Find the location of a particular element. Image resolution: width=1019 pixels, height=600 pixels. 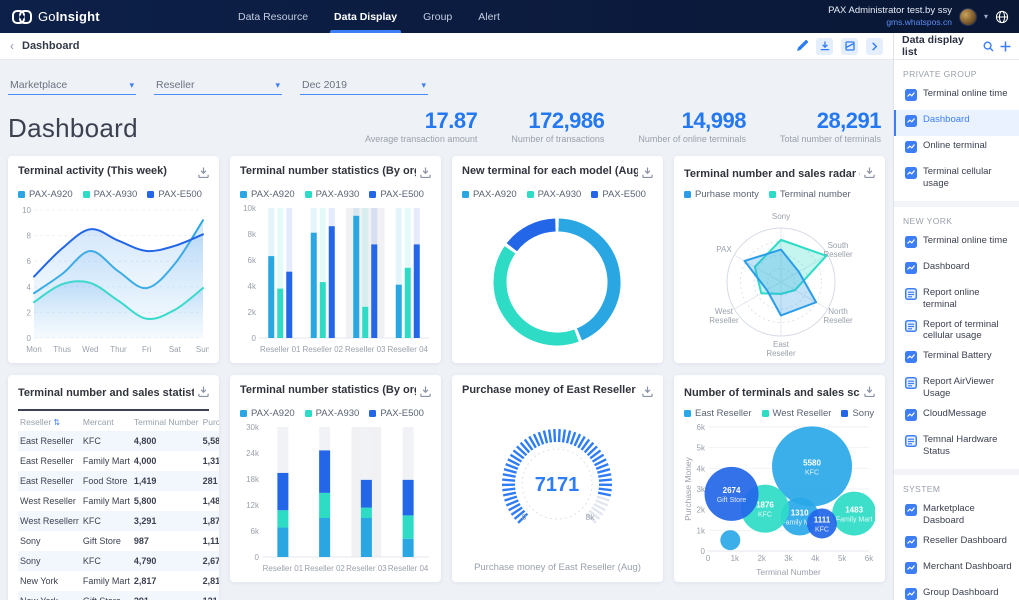

sidebar-item-report-airviewer-usage: Report AirViewer Usage is located at coordinates (956, 388).